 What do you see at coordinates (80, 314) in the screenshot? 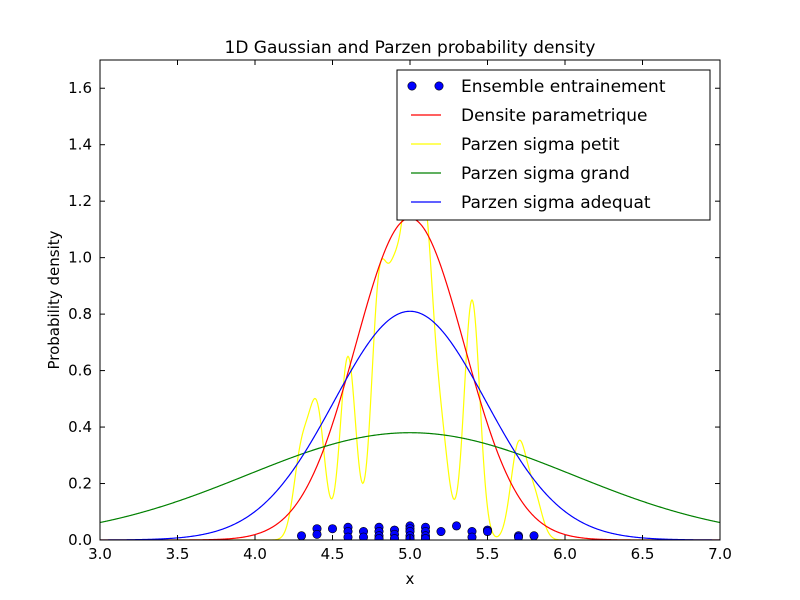
I see `y-tick-label: 0.8` at bounding box center [80, 314].